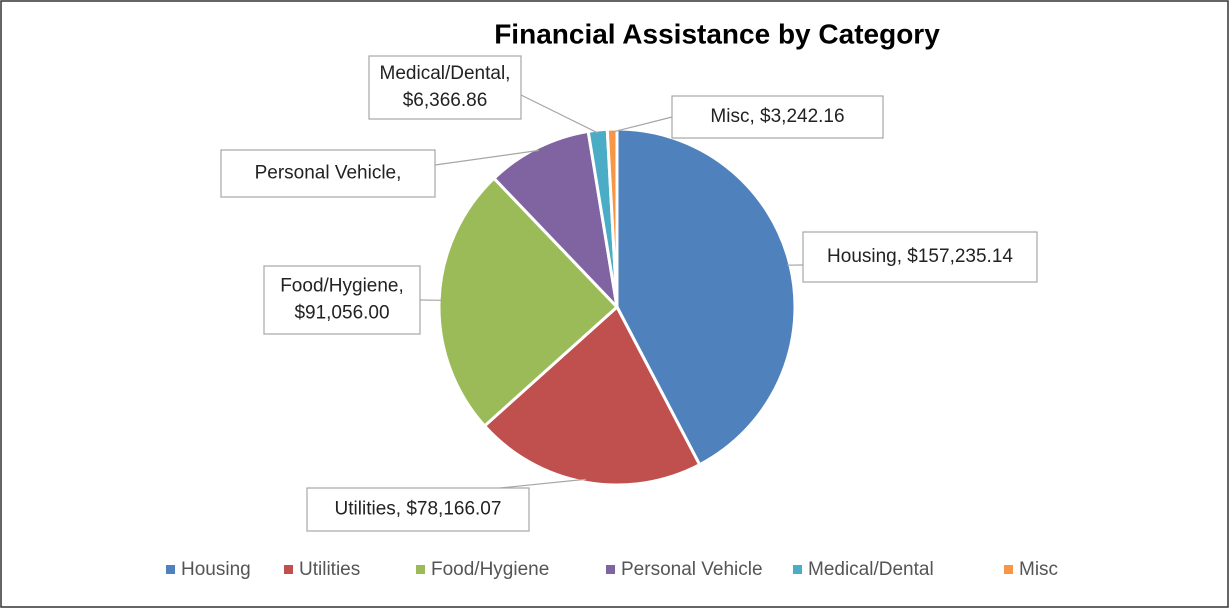 This screenshot has width=1229, height=613. What do you see at coordinates (871, 569) in the screenshot?
I see `legend-label: Medical/Dental` at bounding box center [871, 569].